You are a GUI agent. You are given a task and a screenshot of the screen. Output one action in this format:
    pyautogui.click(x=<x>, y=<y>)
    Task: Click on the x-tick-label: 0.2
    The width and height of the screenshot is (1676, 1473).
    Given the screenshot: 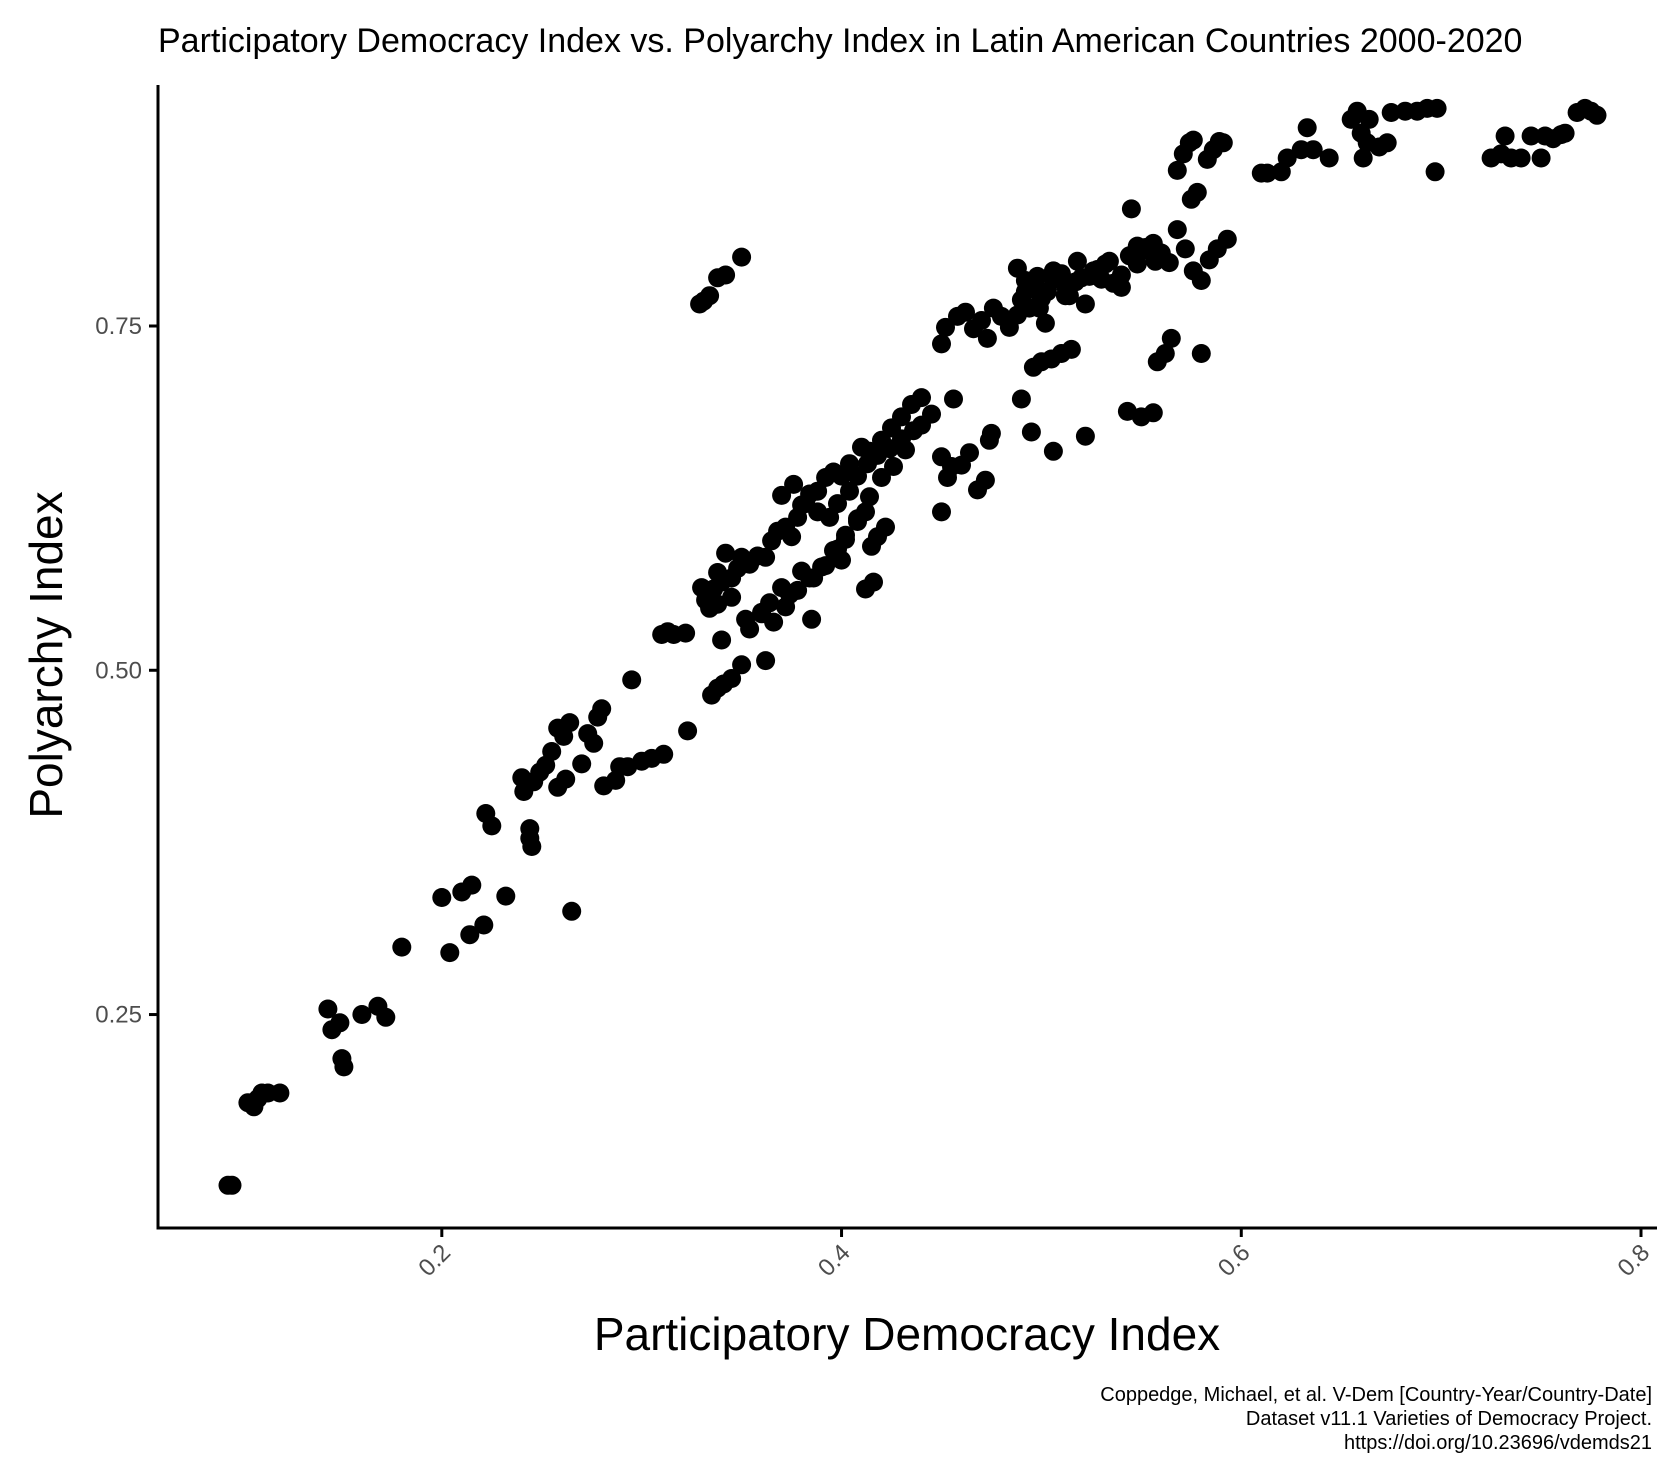 What is the action you would take?
    pyautogui.click(x=434, y=1260)
    